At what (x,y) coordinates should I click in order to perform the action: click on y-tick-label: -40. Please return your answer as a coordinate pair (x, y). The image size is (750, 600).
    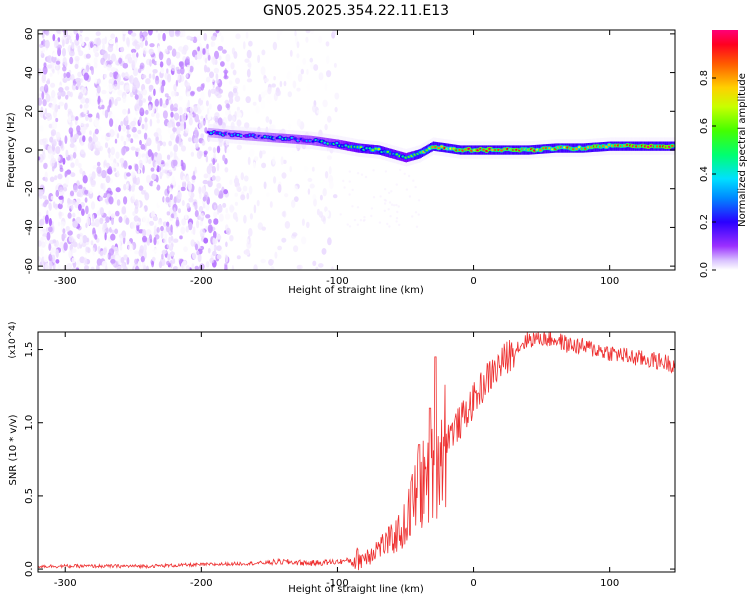
    Looking at the image, I should click on (29, 227).